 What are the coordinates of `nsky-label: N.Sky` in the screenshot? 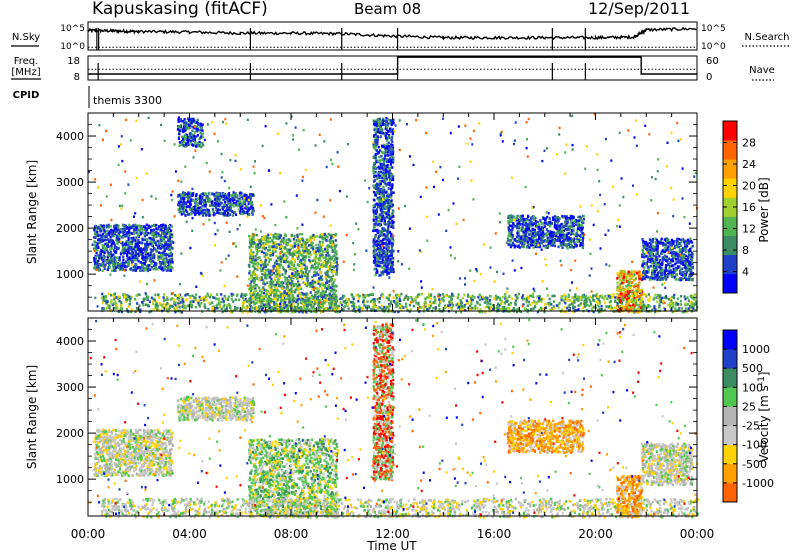 It's located at (26, 37).